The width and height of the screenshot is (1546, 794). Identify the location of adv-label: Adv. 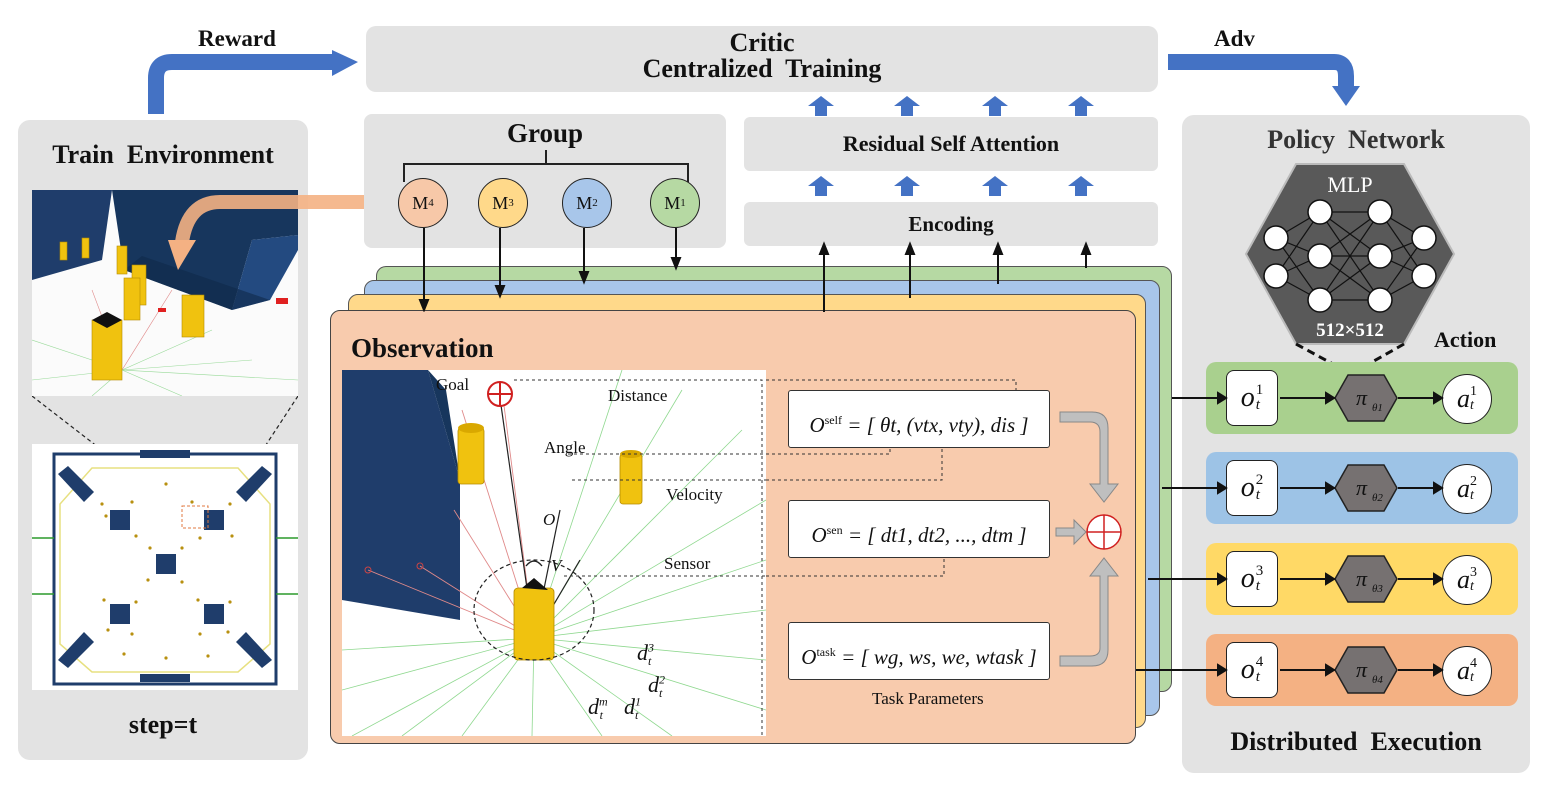
(1234, 38).